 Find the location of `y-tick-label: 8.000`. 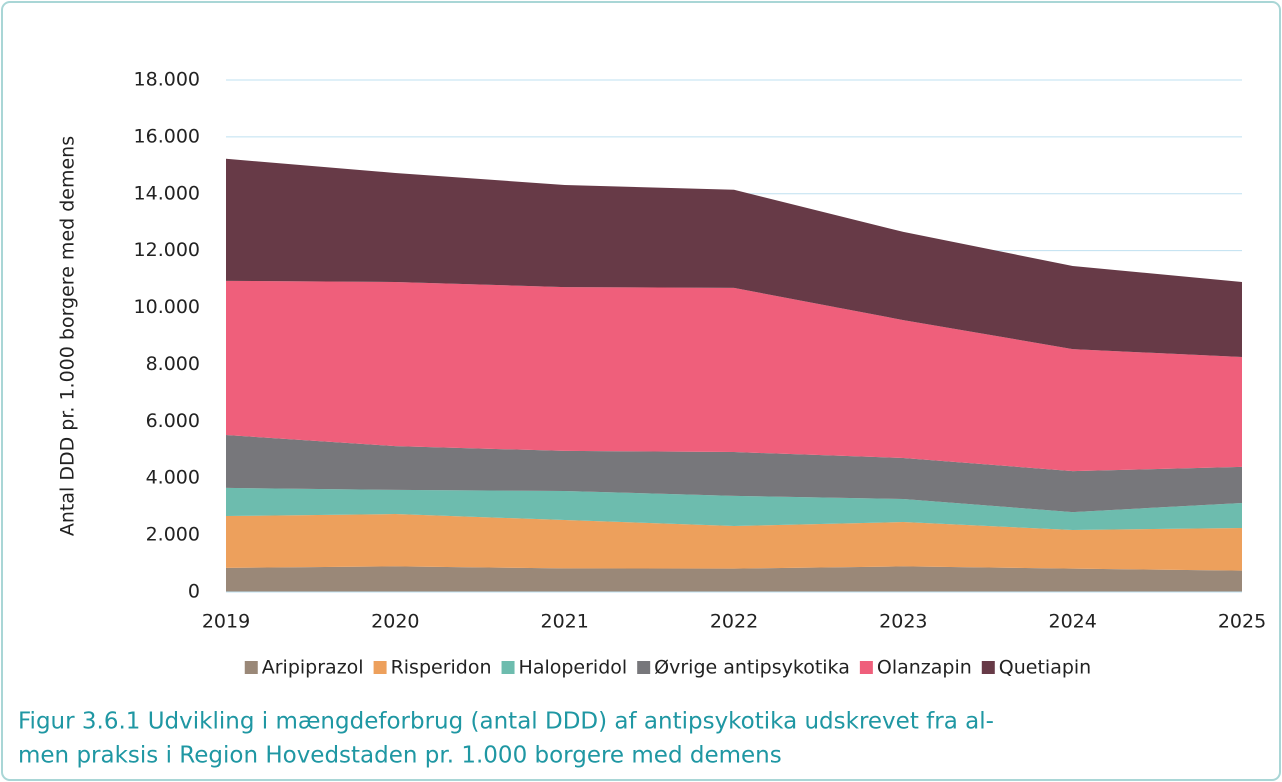

y-tick-label: 8.000 is located at coordinates (173, 364).